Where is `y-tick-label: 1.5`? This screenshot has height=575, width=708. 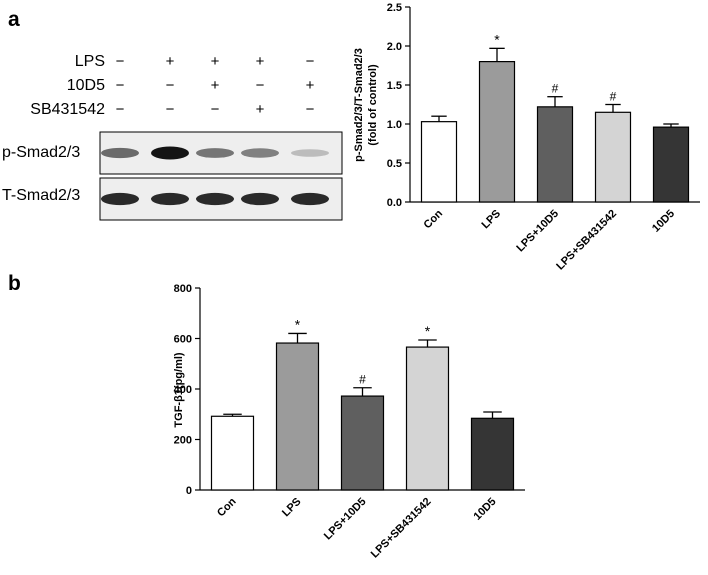 y-tick-label: 1.5 is located at coordinates (394, 86).